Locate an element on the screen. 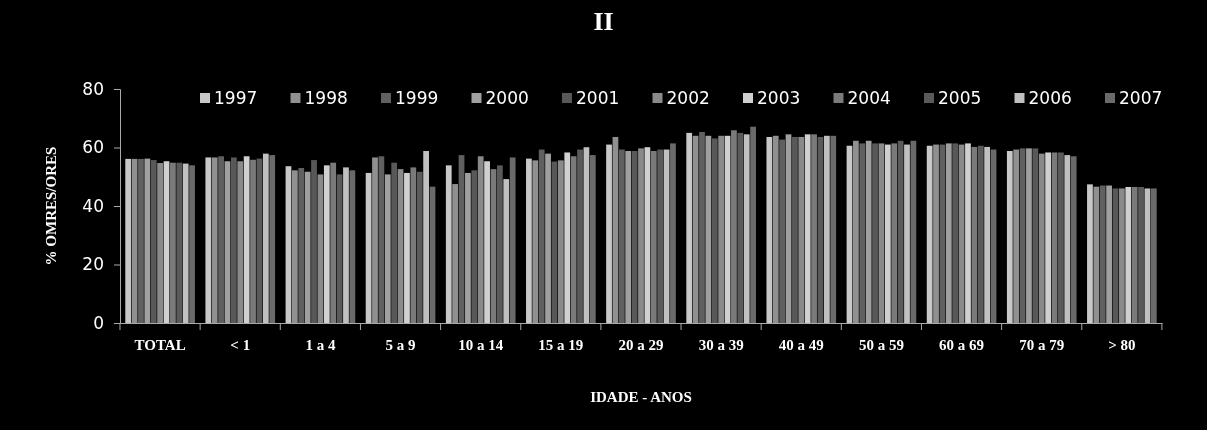 The image size is (1207, 430). y-tick-label: 20 is located at coordinates (93, 264).